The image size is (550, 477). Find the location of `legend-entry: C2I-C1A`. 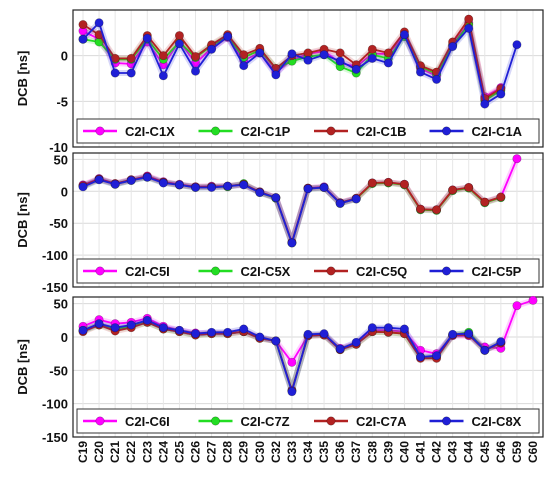

legend-entry: C2I-C1A is located at coordinates (497, 131).